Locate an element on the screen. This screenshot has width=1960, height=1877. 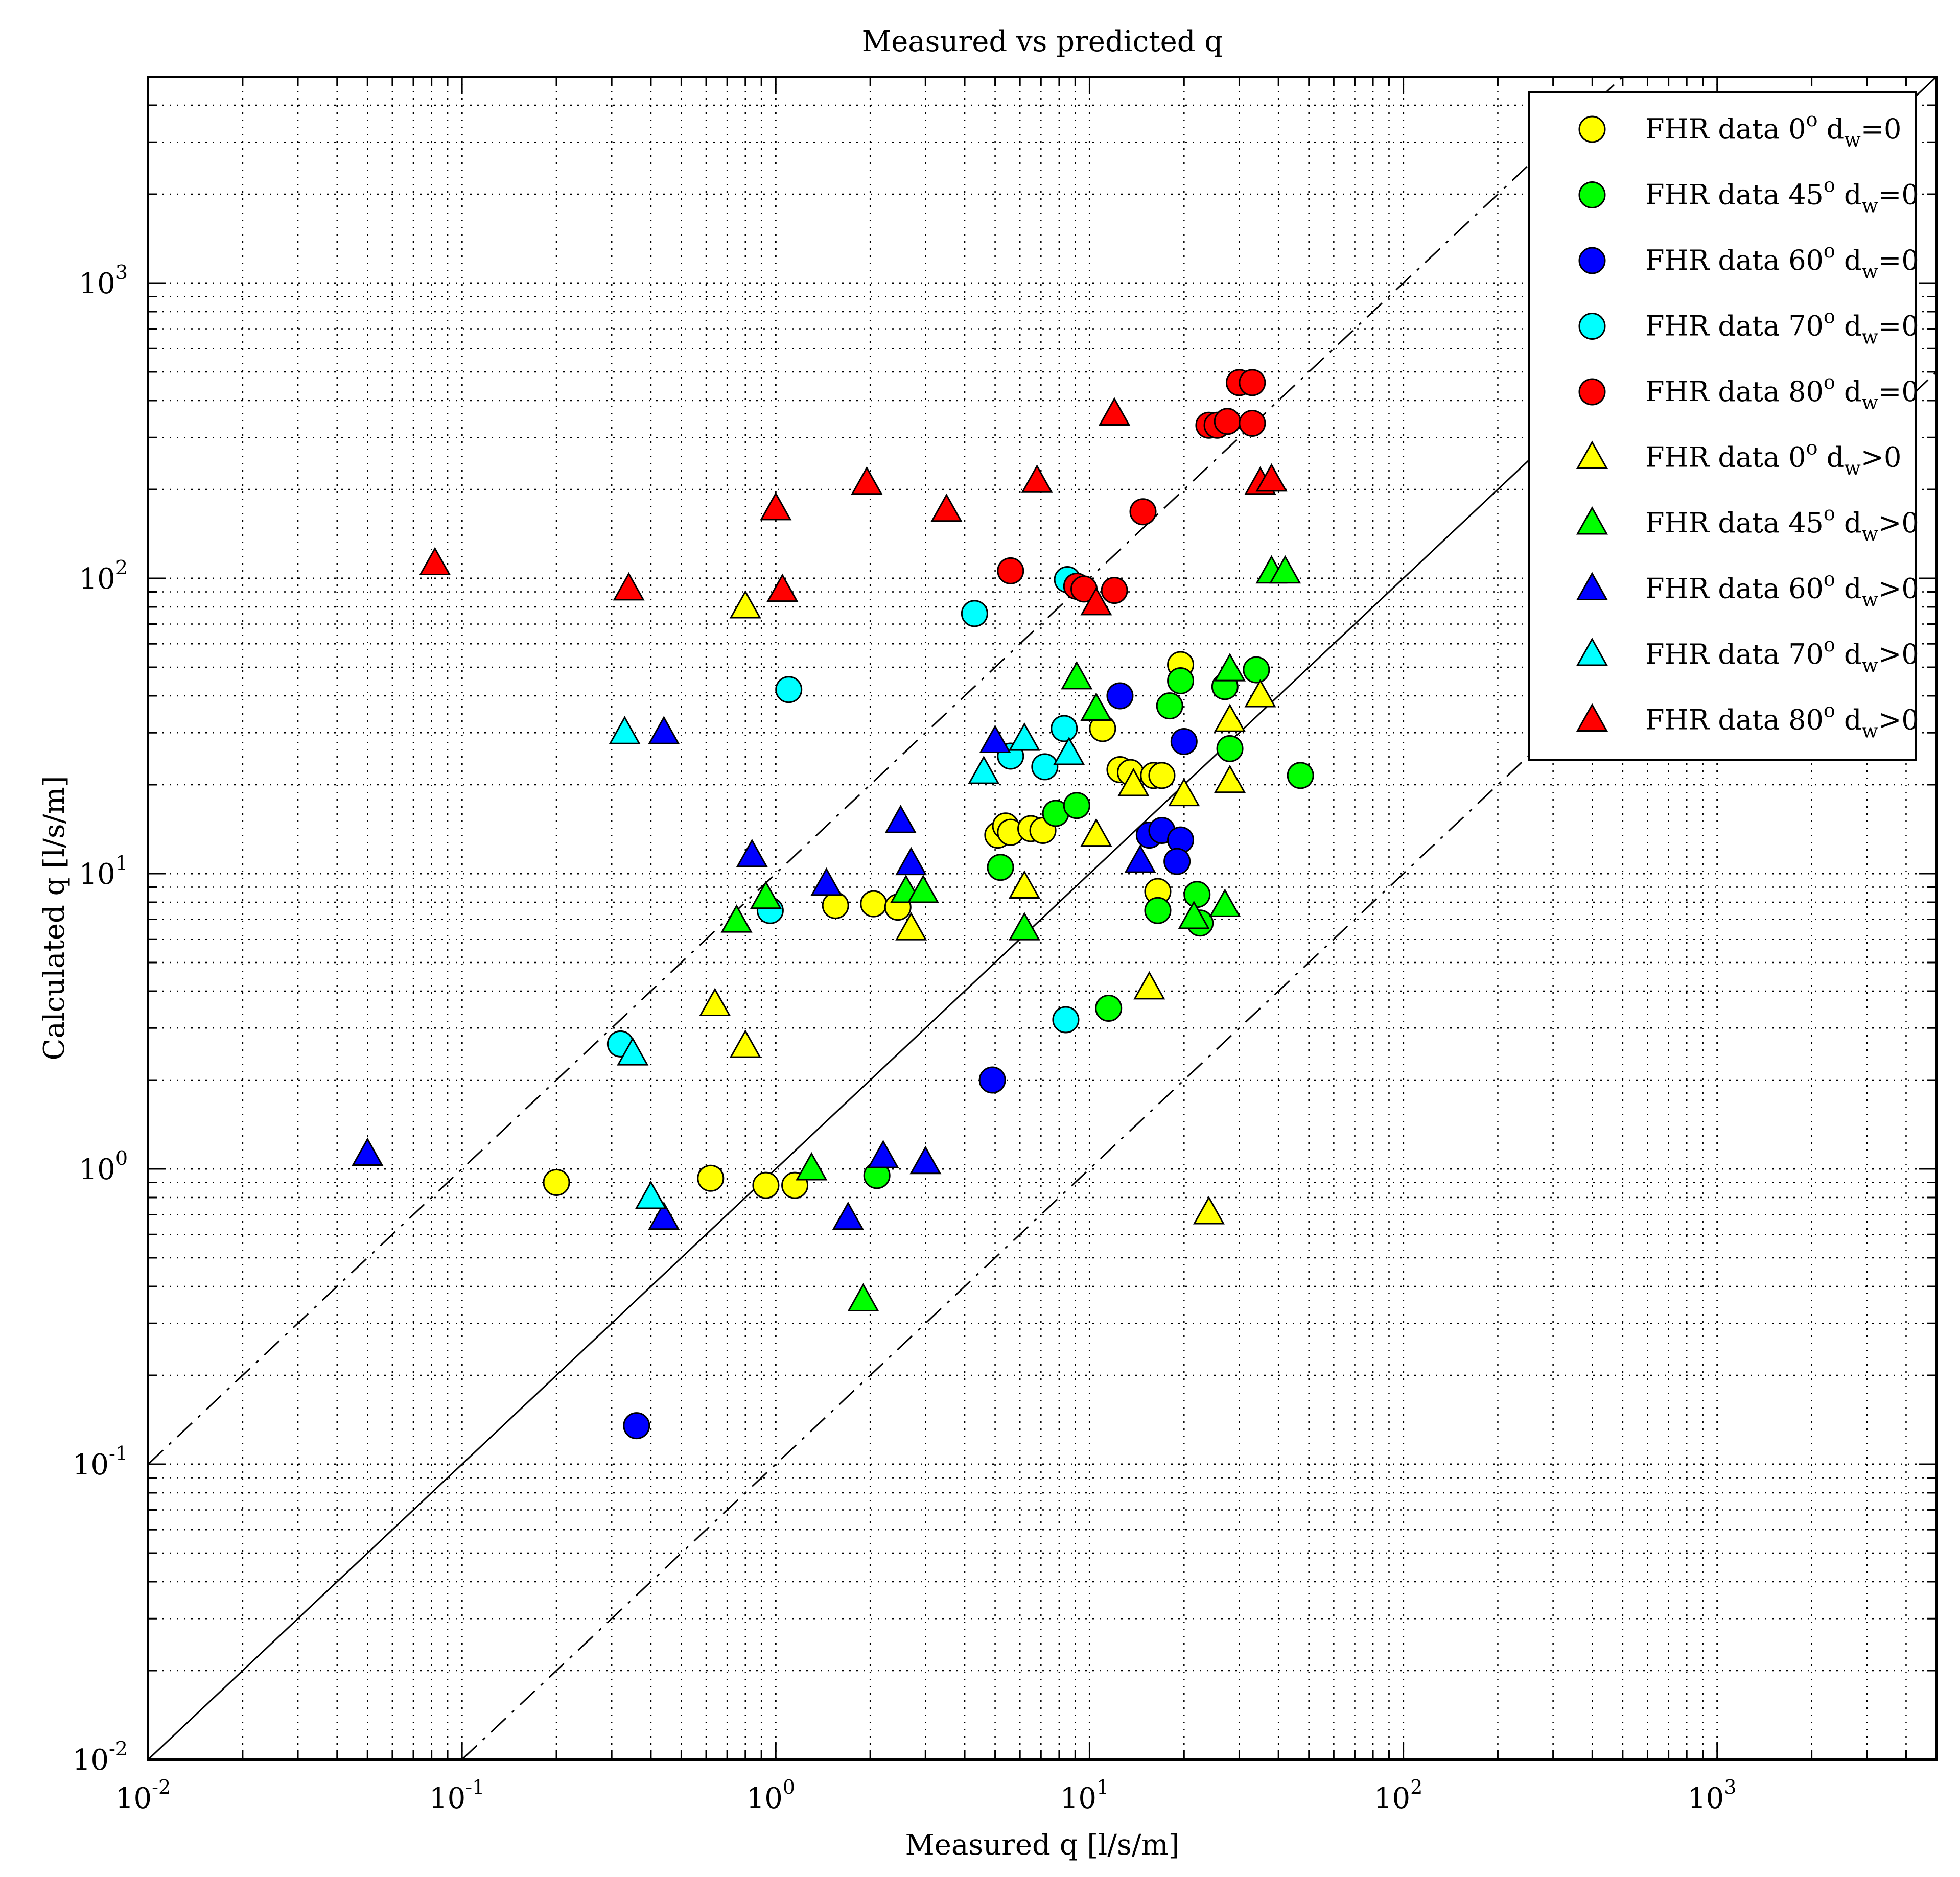
legend-label: FHR data 45o dw>0 is located at coordinates (1782, 523).